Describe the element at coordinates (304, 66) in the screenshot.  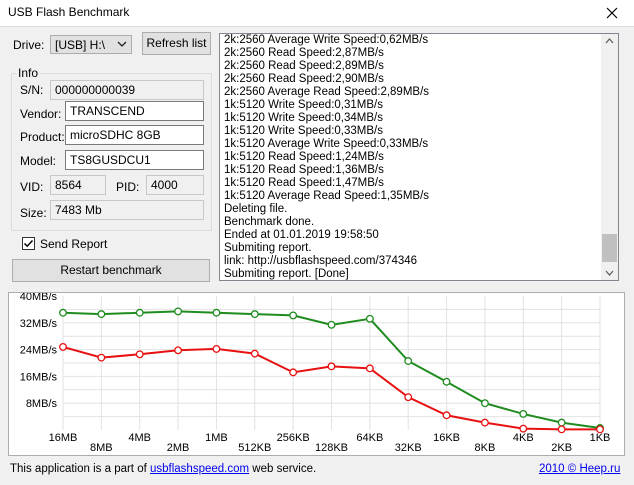
I see `log-line: 2k:2560 Read Speed:2,89MB/s` at that location.